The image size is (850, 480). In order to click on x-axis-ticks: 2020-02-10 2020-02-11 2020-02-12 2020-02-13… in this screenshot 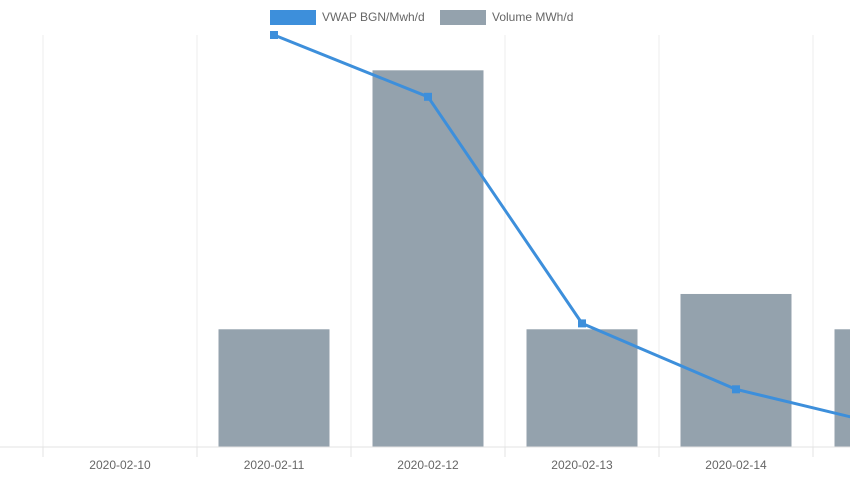, I will do `click(428, 459)`.